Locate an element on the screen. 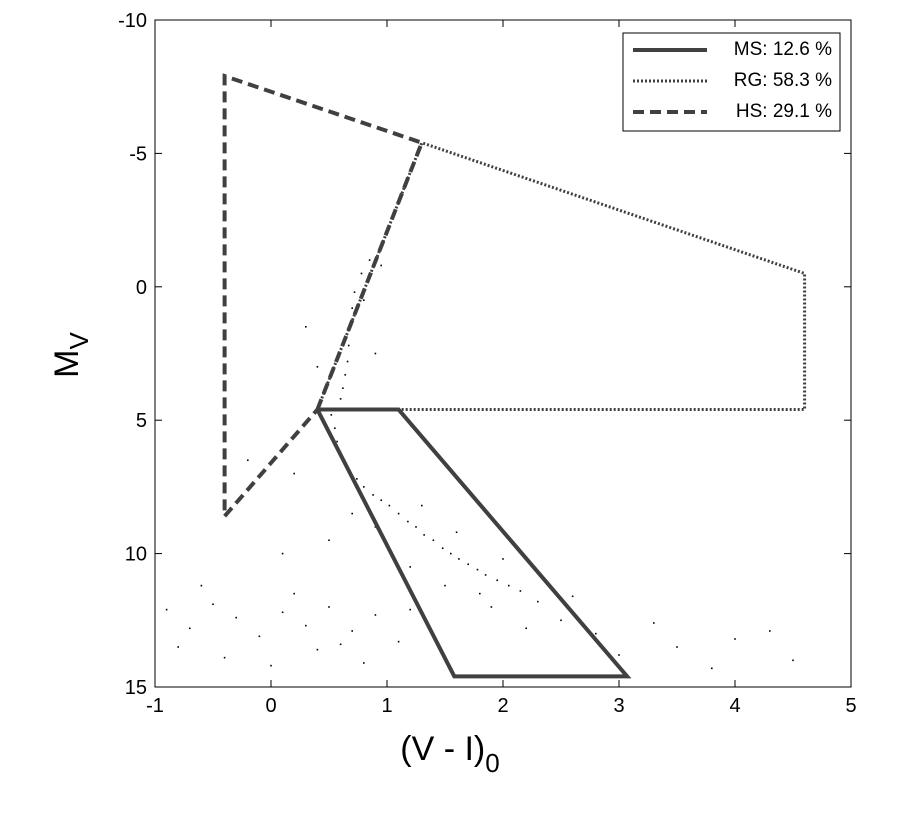  y-tick-label: 15 is located at coordinates (136, 688).